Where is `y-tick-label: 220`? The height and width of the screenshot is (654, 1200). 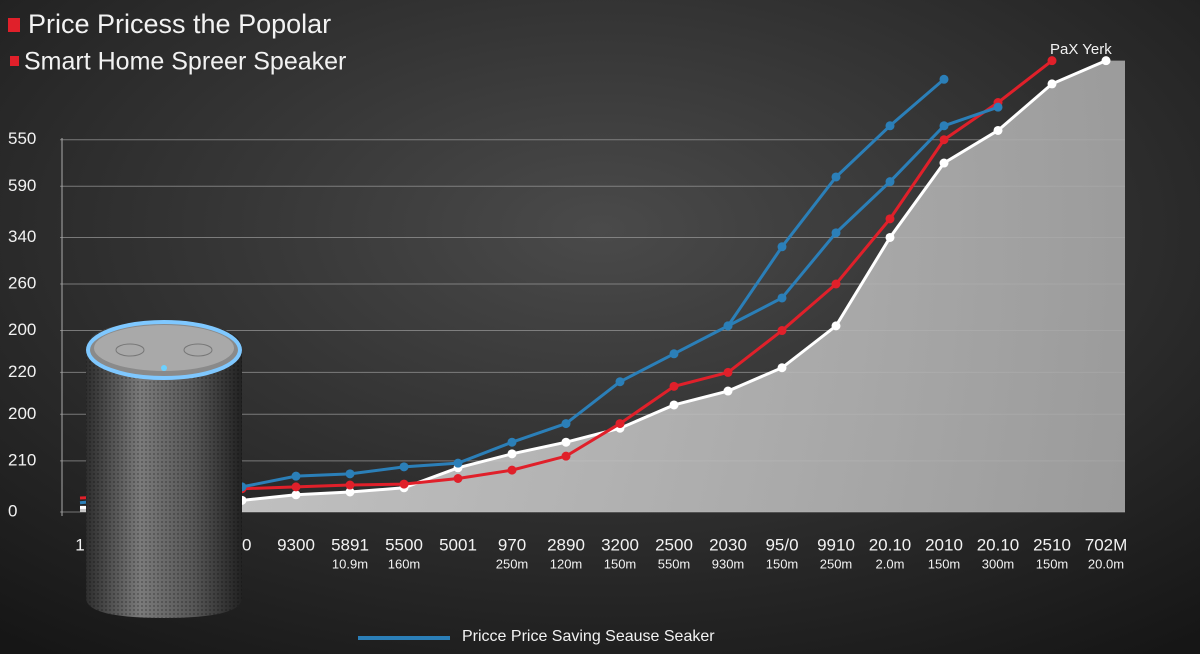
y-tick-label: 220 is located at coordinates (22, 371).